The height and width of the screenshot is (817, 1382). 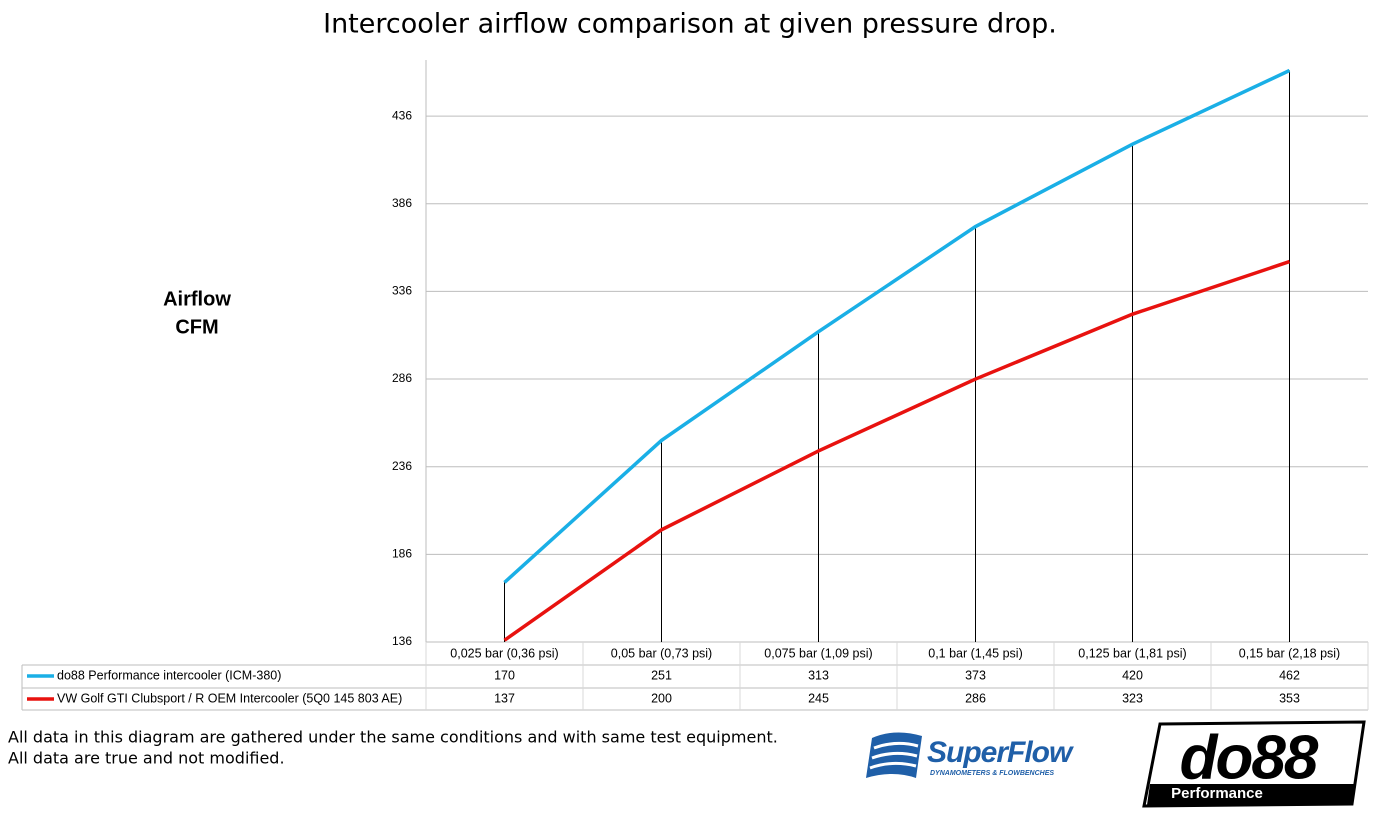 What do you see at coordinates (504, 675) in the screenshot?
I see `table-value: 170` at bounding box center [504, 675].